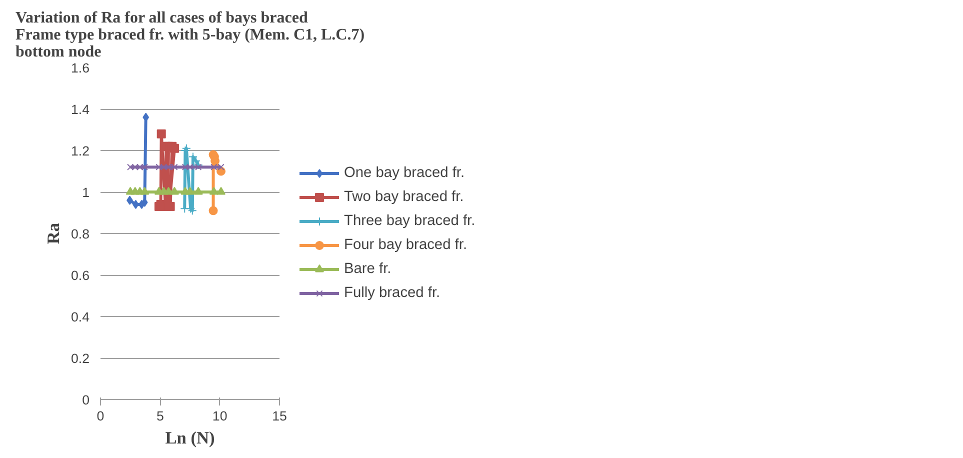 The width and height of the screenshot is (963, 458). Describe the element at coordinates (80, 109) in the screenshot. I see `y-tick-label: 1.4` at that location.